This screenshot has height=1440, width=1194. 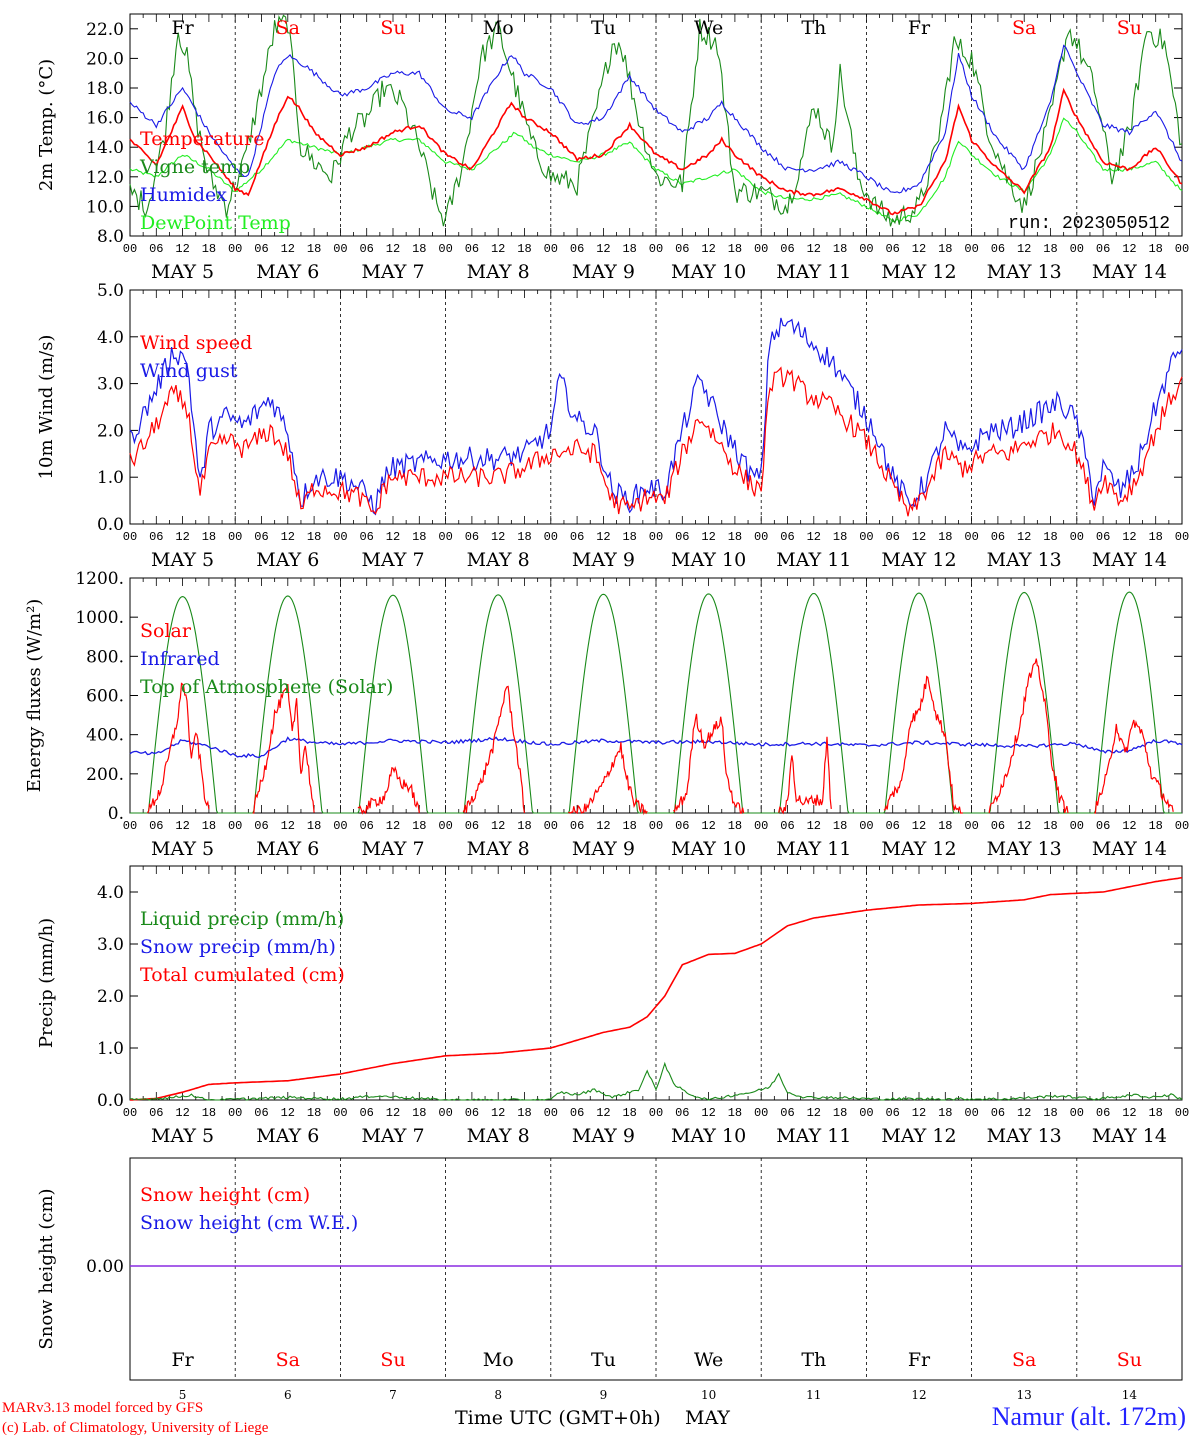 I want to click on y-tick-label: 8.0, so click(x=110, y=237).